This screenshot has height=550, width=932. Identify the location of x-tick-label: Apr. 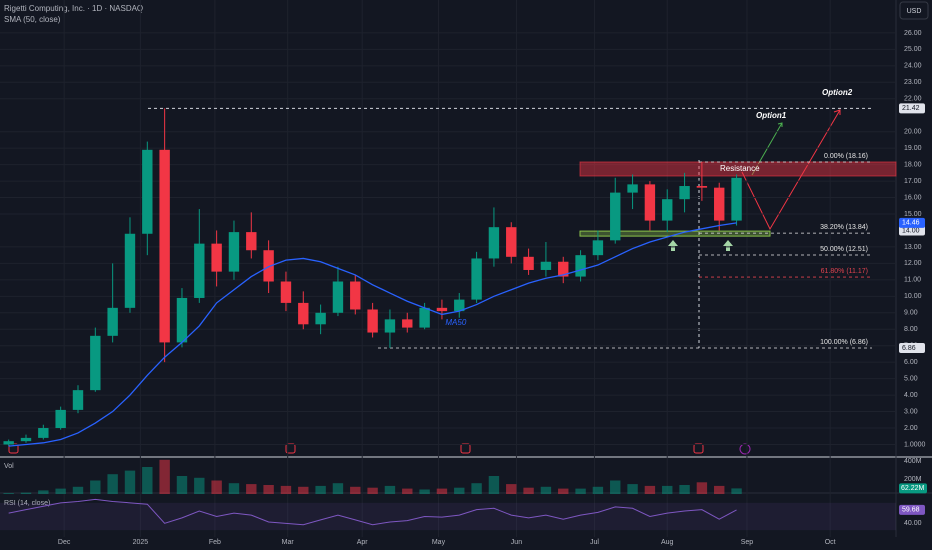
(363, 542).